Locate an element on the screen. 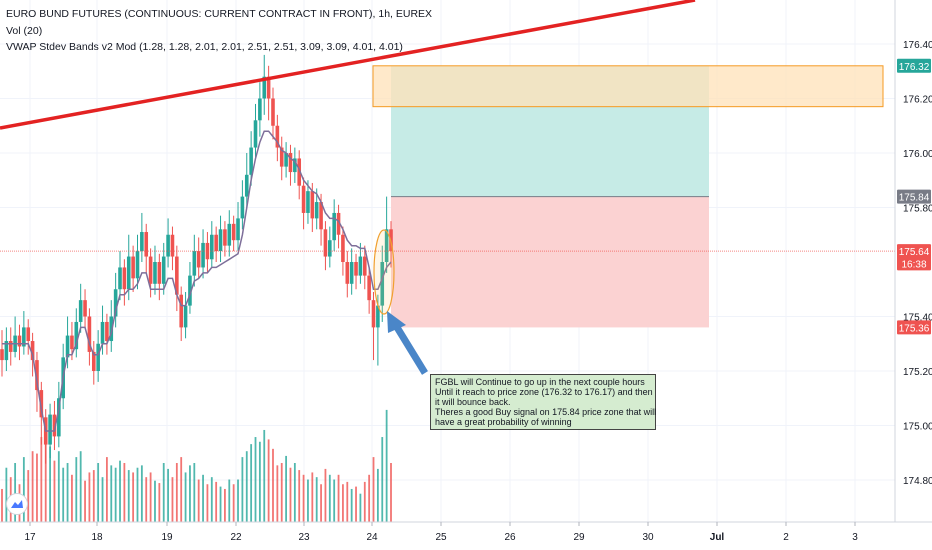 The height and width of the screenshot is (550, 932). highlight-ellipse is located at coordinates (384, 272).